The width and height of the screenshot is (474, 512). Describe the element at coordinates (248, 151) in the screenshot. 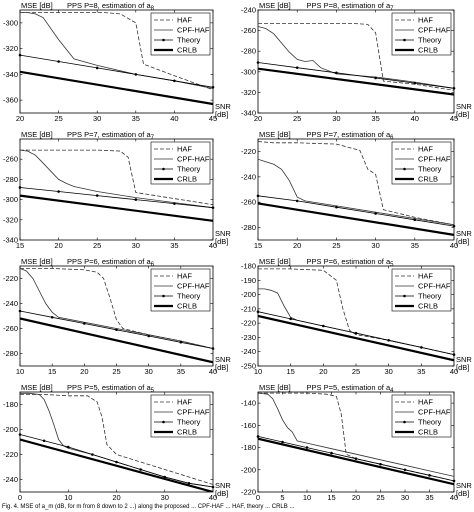

I see `y-tick-label: -220` at that location.